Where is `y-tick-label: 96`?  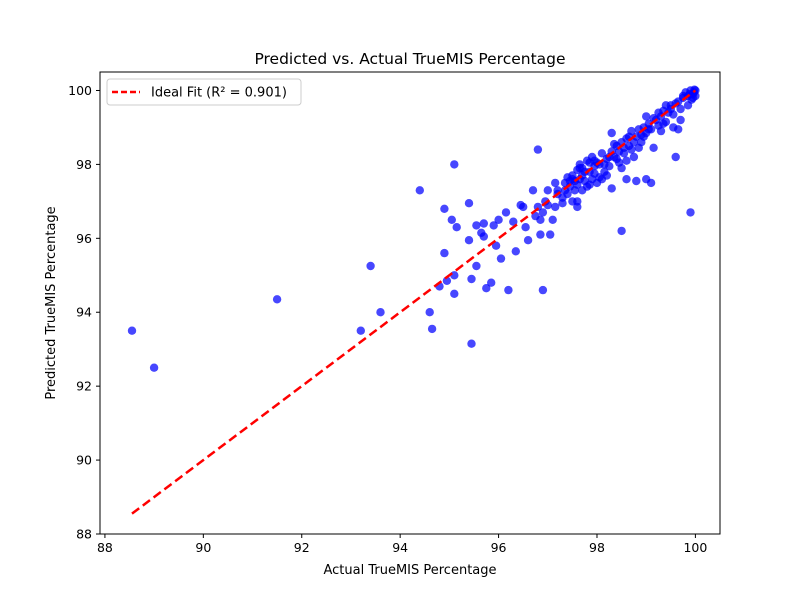 y-tick-label: 96 is located at coordinates (84, 238).